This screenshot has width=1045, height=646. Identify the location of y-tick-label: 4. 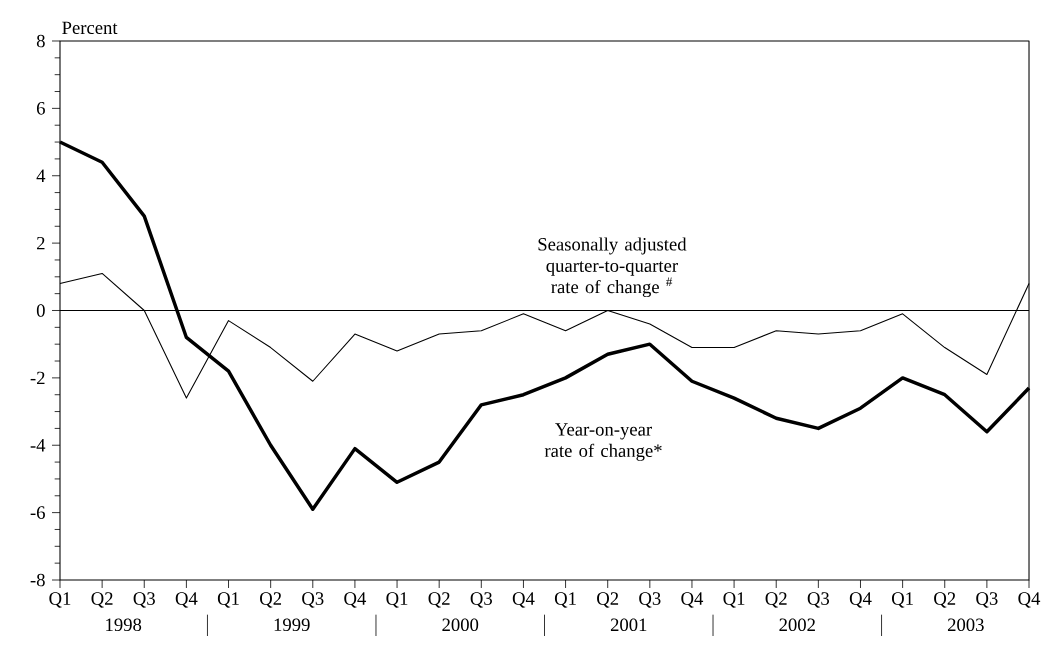
(41, 175).